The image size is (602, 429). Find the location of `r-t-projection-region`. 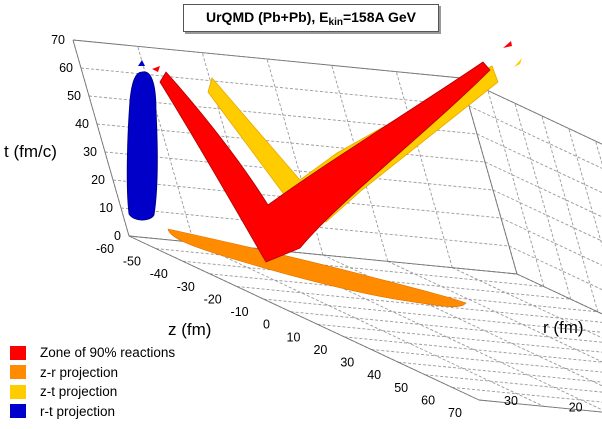

r-t-projection-region is located at coordinates (142, 146).